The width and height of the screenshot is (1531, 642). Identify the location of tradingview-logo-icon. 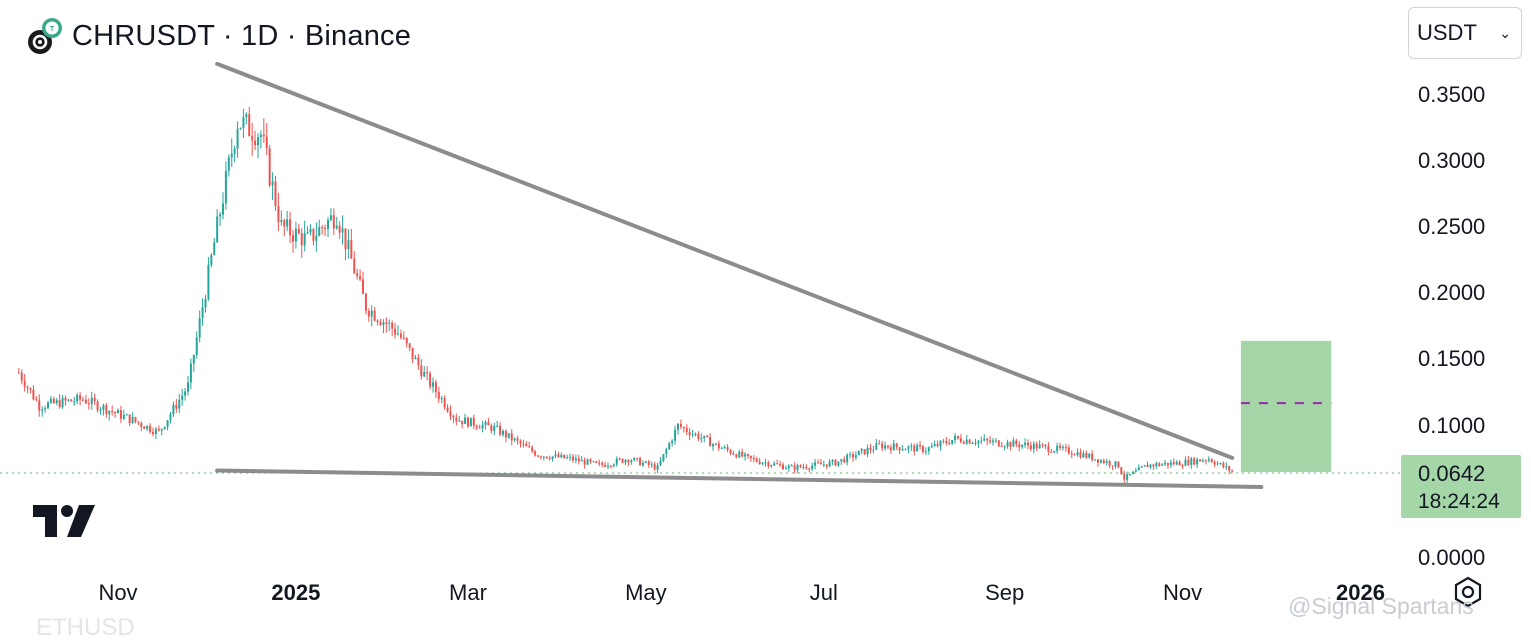
(64, 523).